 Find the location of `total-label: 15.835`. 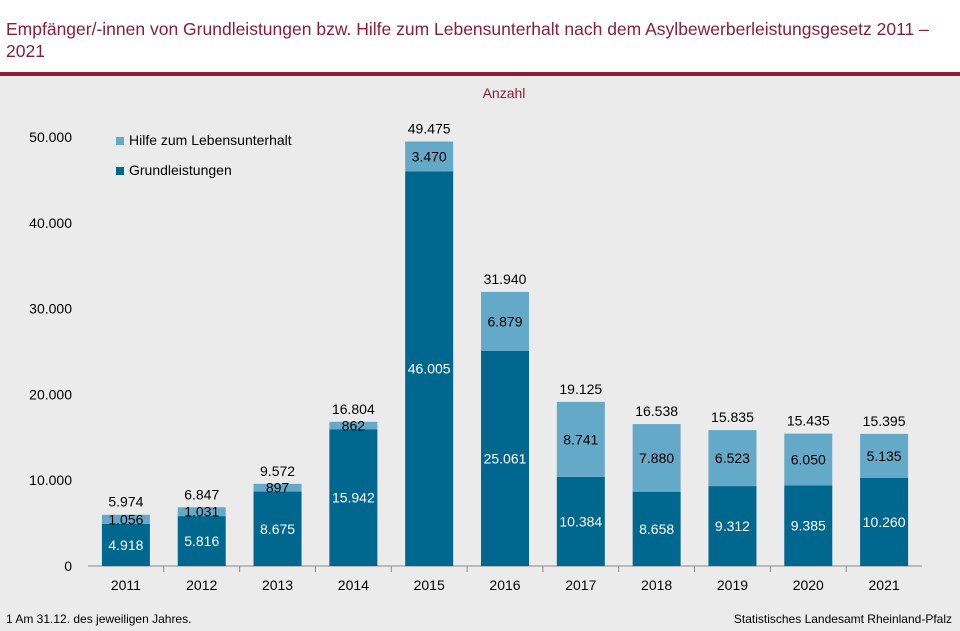

total-label: 15.835 is located at coordinates (732, 417).